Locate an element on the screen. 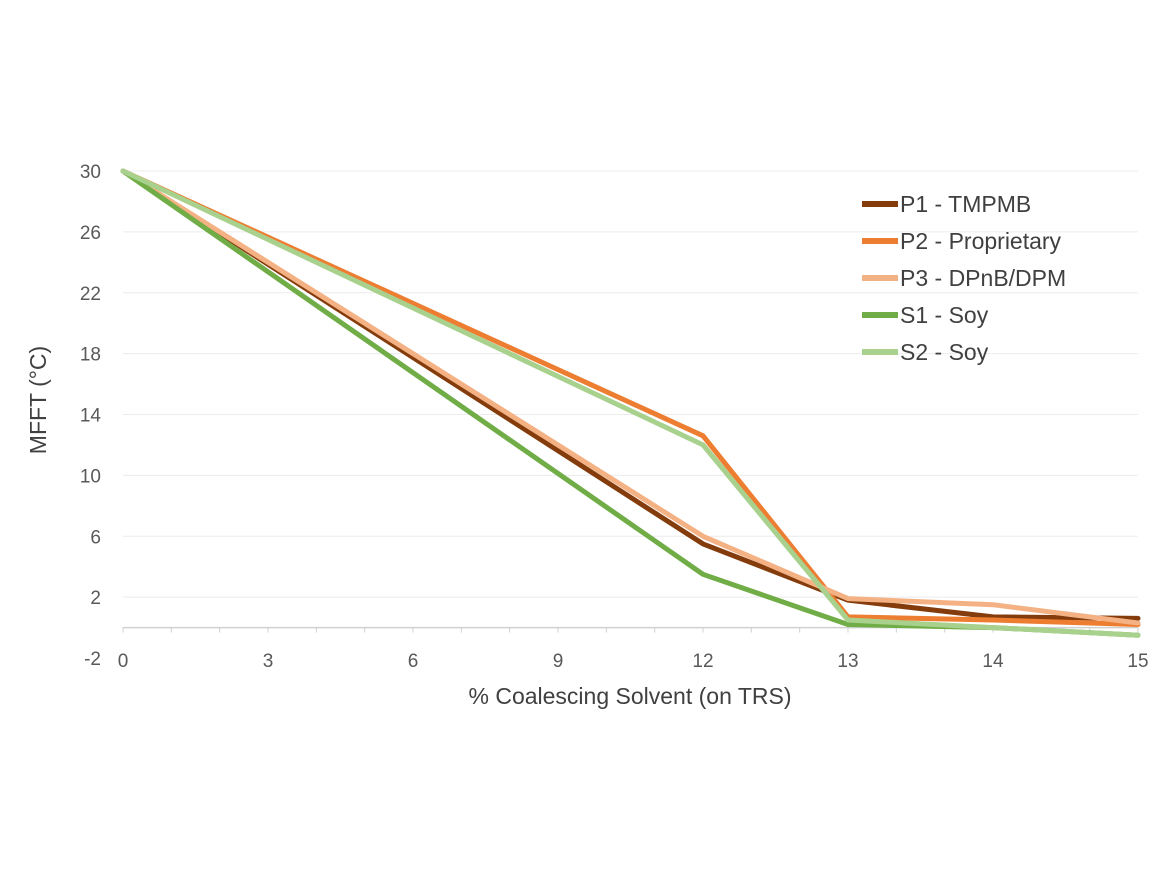  y-tick-label: 2 is located at coordinates (95, 598).